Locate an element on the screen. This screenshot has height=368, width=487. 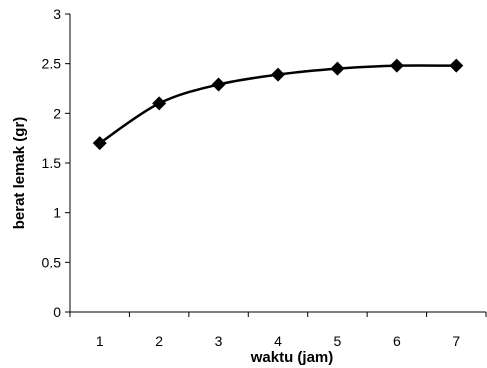
x-tick-label: 7 is located at coordinates (456, 341).